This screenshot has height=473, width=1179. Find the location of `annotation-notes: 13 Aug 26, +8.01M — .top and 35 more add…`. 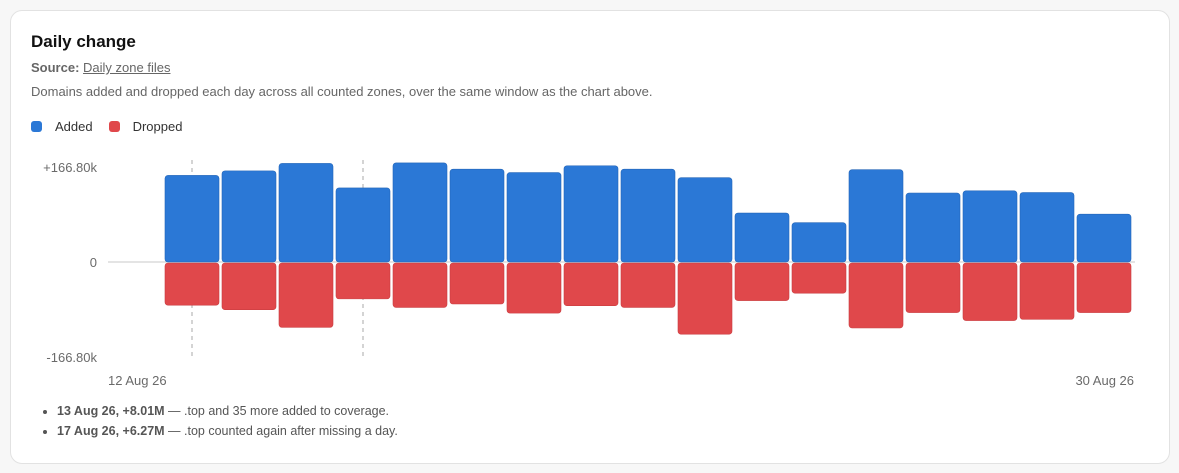

annotation-notes: 13 Aug 26, +8.01M — .top and 35 more add… is located at coordinates (218, 424).